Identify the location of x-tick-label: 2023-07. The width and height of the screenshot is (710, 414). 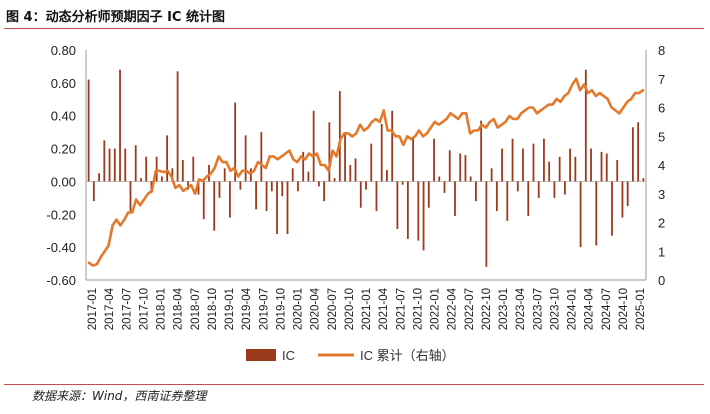
(538, 309).